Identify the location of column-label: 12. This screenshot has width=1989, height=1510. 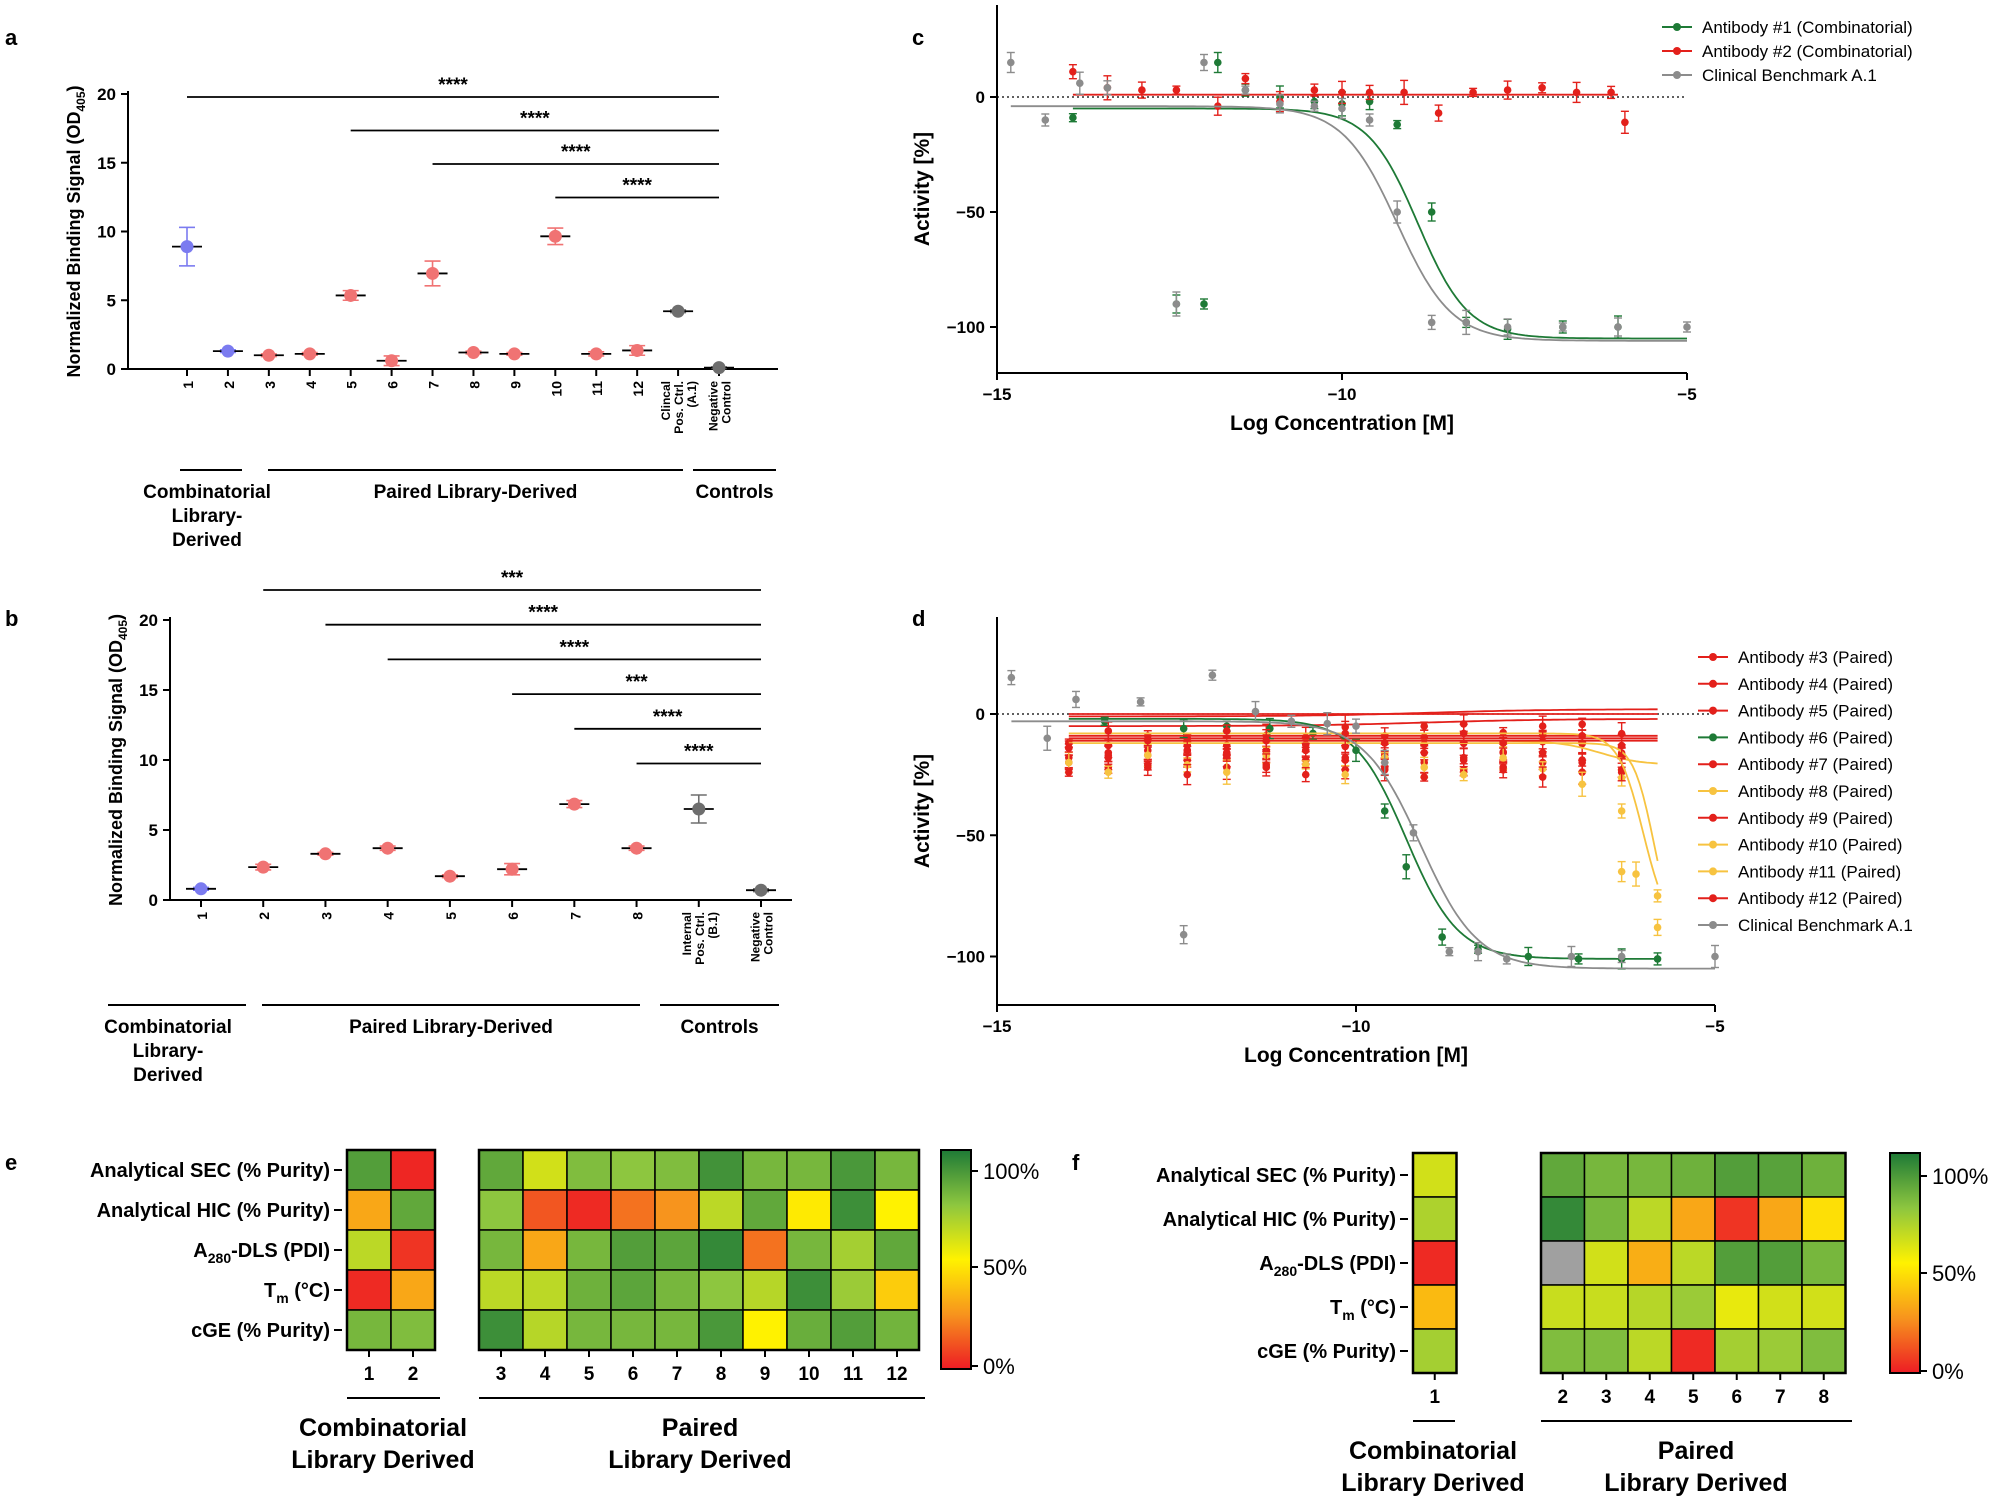
(896, 1374).